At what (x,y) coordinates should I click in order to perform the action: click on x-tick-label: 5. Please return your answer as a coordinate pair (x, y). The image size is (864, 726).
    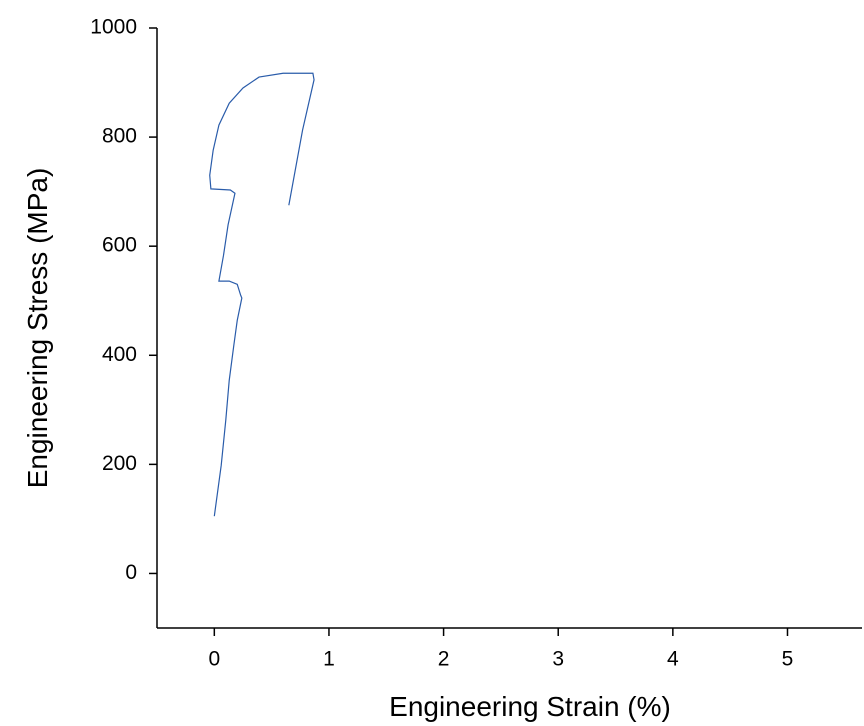
    Looking at the image, I should click on (788, 659).